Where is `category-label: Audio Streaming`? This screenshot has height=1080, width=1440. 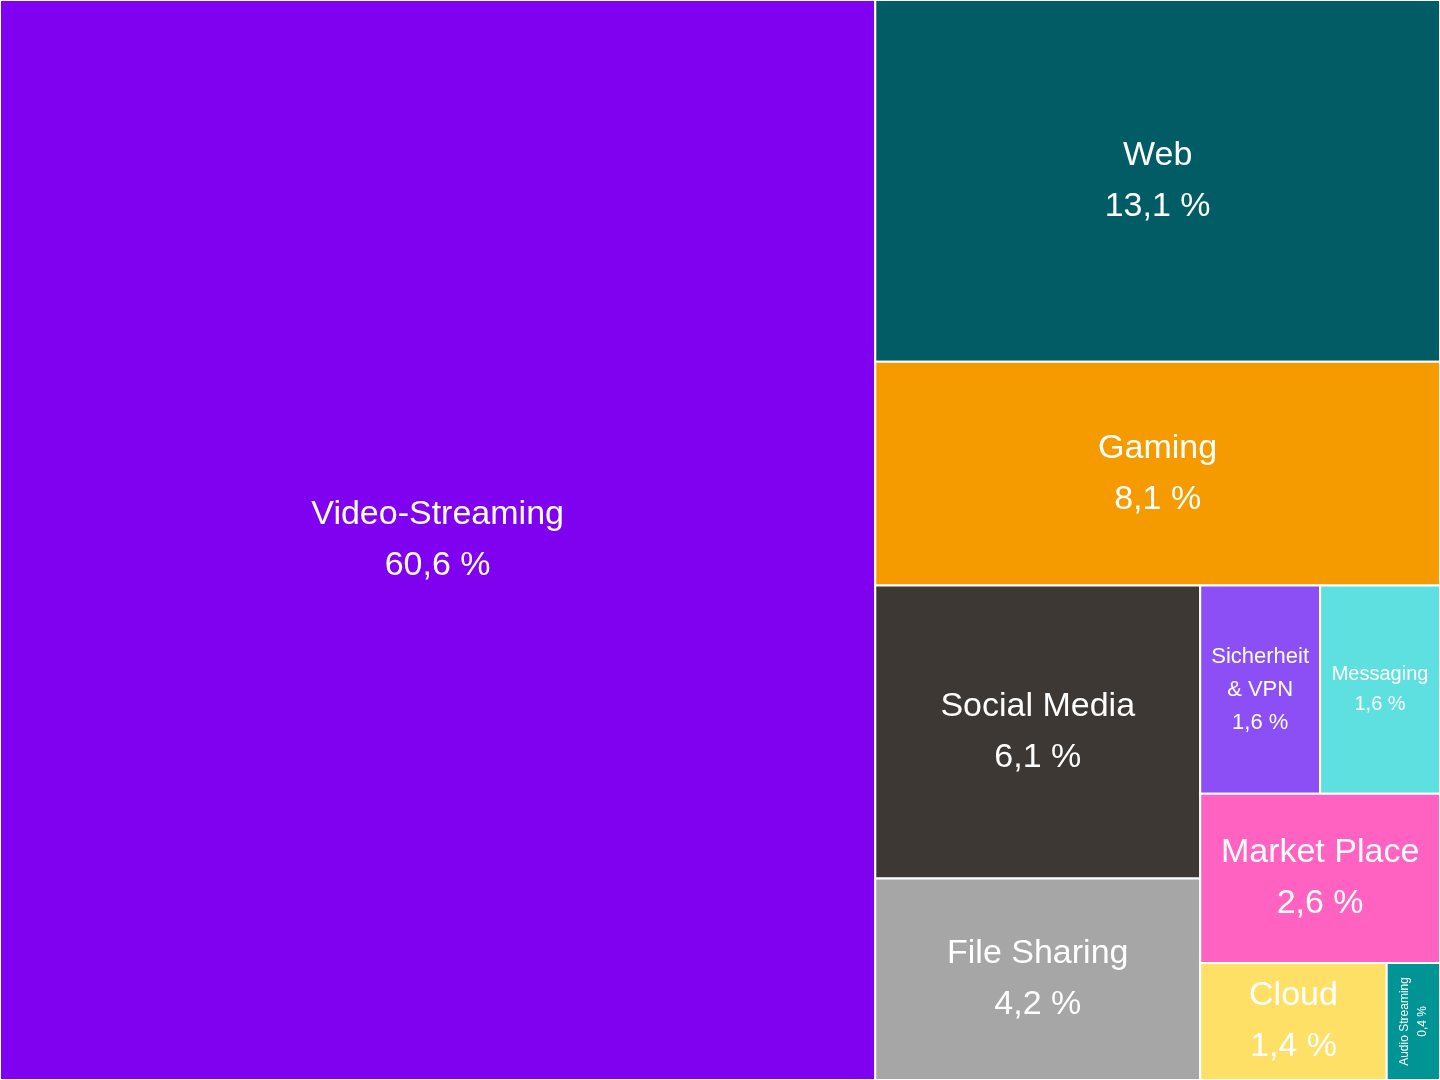
category-label: Audio Streaming is located at coordinates (1403, 1021).